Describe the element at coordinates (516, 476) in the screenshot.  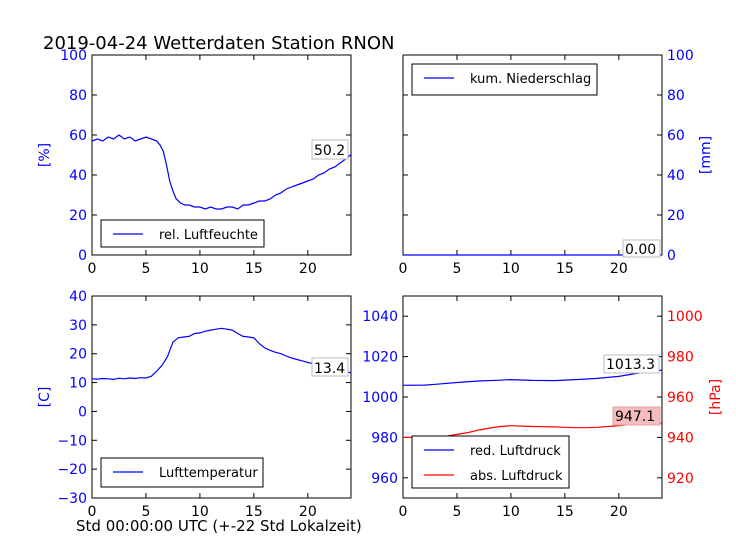
I see `legend-label: abs. Luftdruck` at that location.